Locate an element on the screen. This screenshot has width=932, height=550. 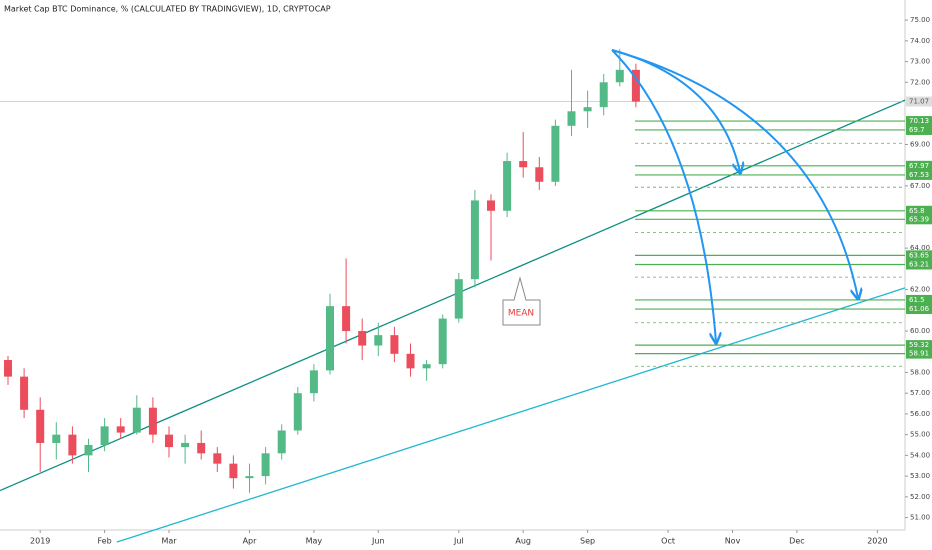
x-tick-label: May is located at coordinates (314, 541).